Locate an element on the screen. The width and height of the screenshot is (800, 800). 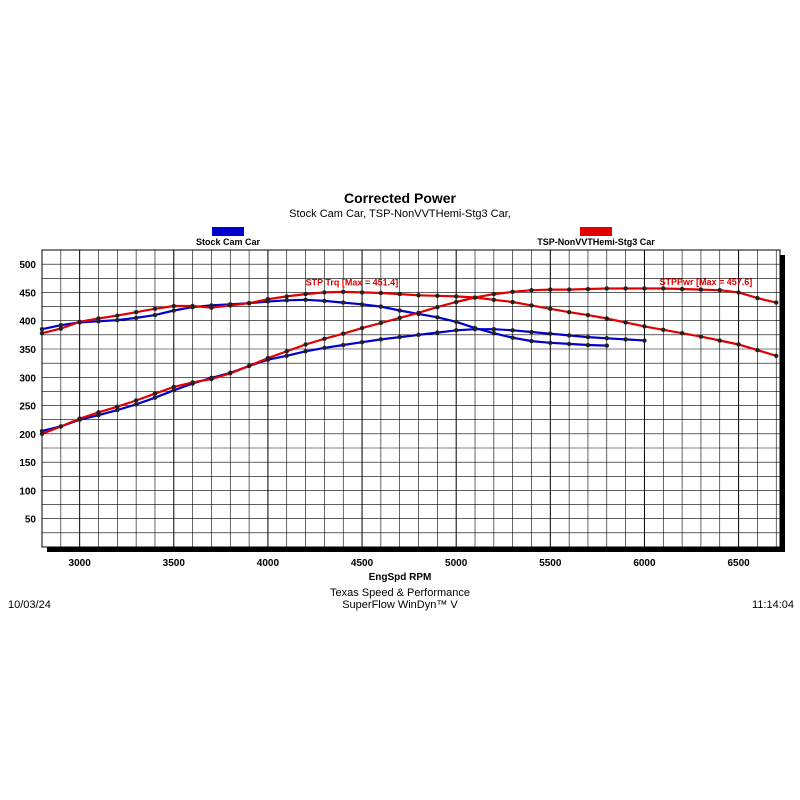
legend-swatch-tsp is located at coordinates (596, 231).